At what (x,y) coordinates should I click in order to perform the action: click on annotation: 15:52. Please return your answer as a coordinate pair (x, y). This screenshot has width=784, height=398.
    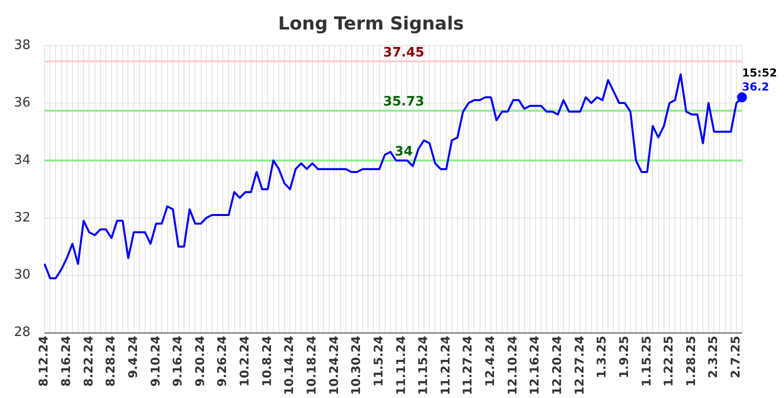
    Looking at the image, I should click on (760, 73).